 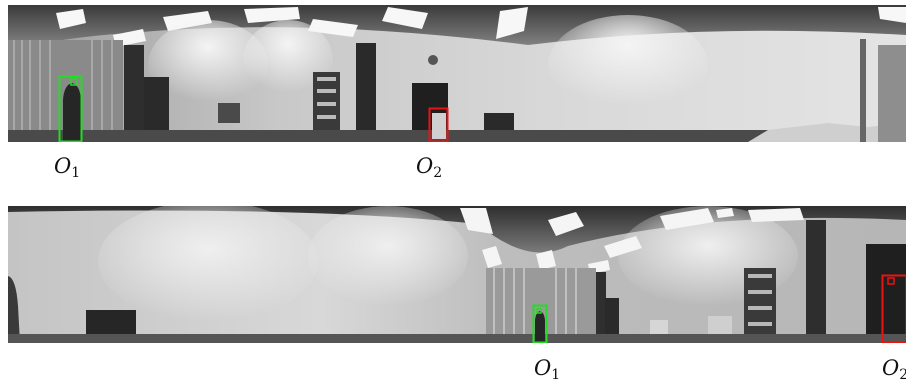 I want to click on o1-bounding-box-bottom, so click(x=540, y=323).